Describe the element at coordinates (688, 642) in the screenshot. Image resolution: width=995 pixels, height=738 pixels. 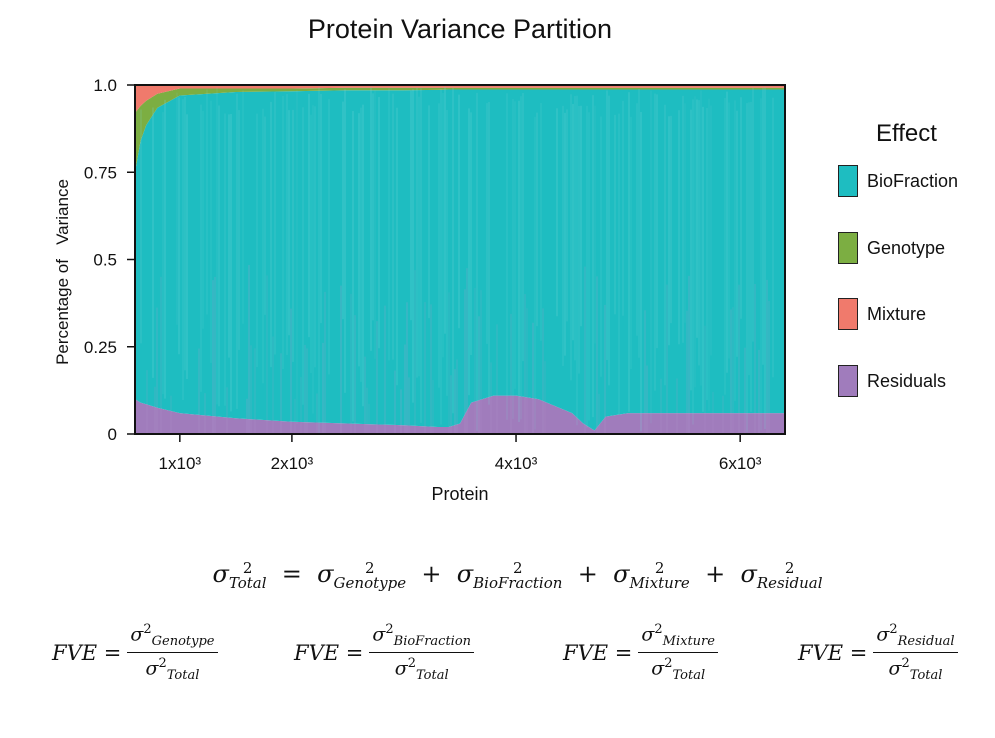
I see `fve-numerator-mixture: Mixture` at that location.